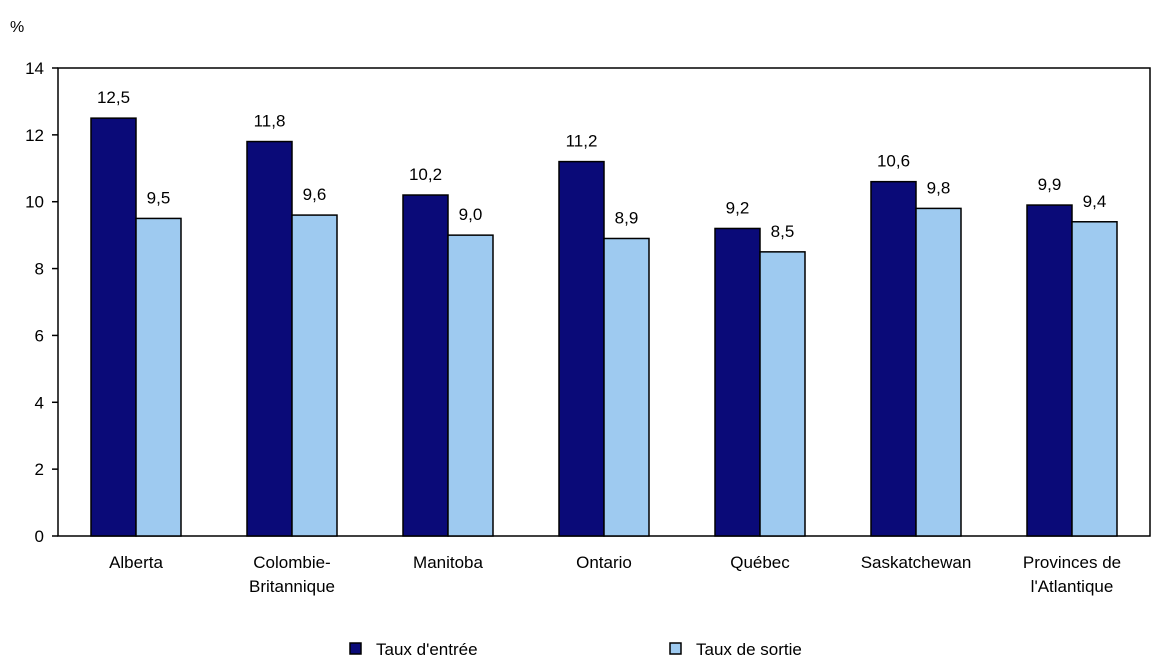 This screenshot has width=1157, height=659. I want to click on data-label: 9,9, so click(1050, 184).